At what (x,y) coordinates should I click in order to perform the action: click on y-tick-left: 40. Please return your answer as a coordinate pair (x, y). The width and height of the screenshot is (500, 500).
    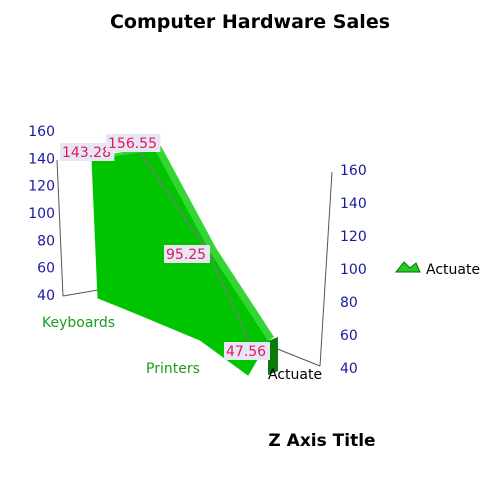
    Looking at the image, I should click on (46, 296).